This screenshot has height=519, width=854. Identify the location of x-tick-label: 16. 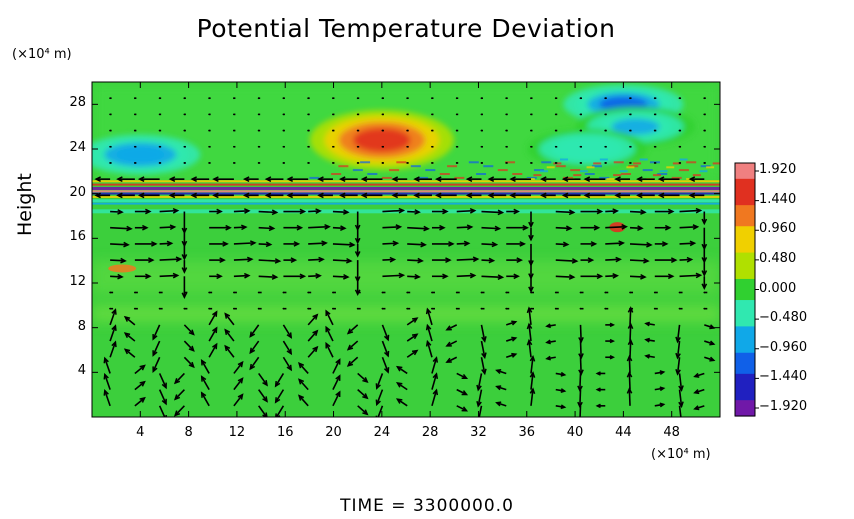
(285, 432).